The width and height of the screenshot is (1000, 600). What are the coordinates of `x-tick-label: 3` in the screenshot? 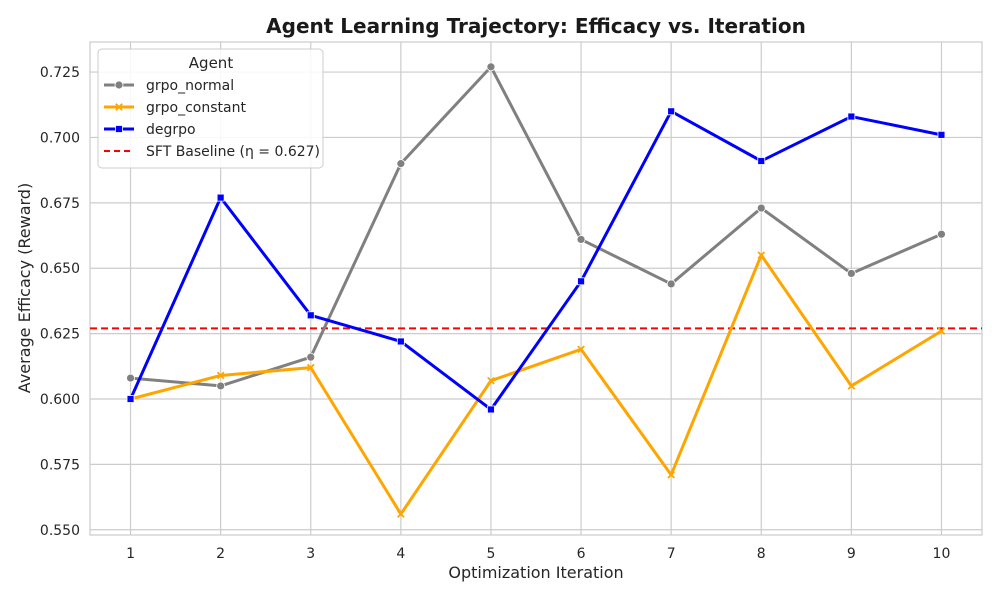 It's located at (310, 554).